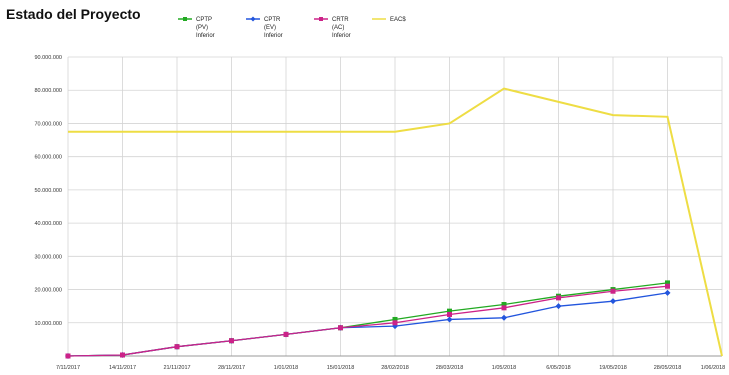 Image resolution: width=729 pixels, height=375 pixels. What do you see at coordinates (48, 291) in the screenshot?
I see `y-tick-label: 20.000.000` at bounding box center [48, 291].